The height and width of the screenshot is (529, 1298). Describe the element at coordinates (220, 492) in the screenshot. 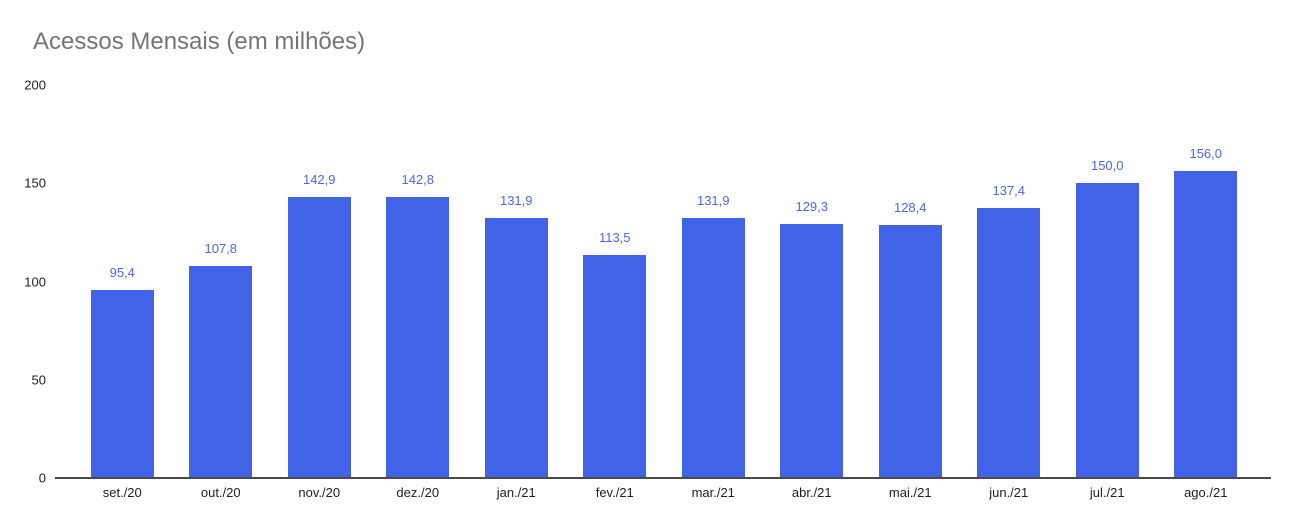

I see `x-axis-label: out./20` at that location.